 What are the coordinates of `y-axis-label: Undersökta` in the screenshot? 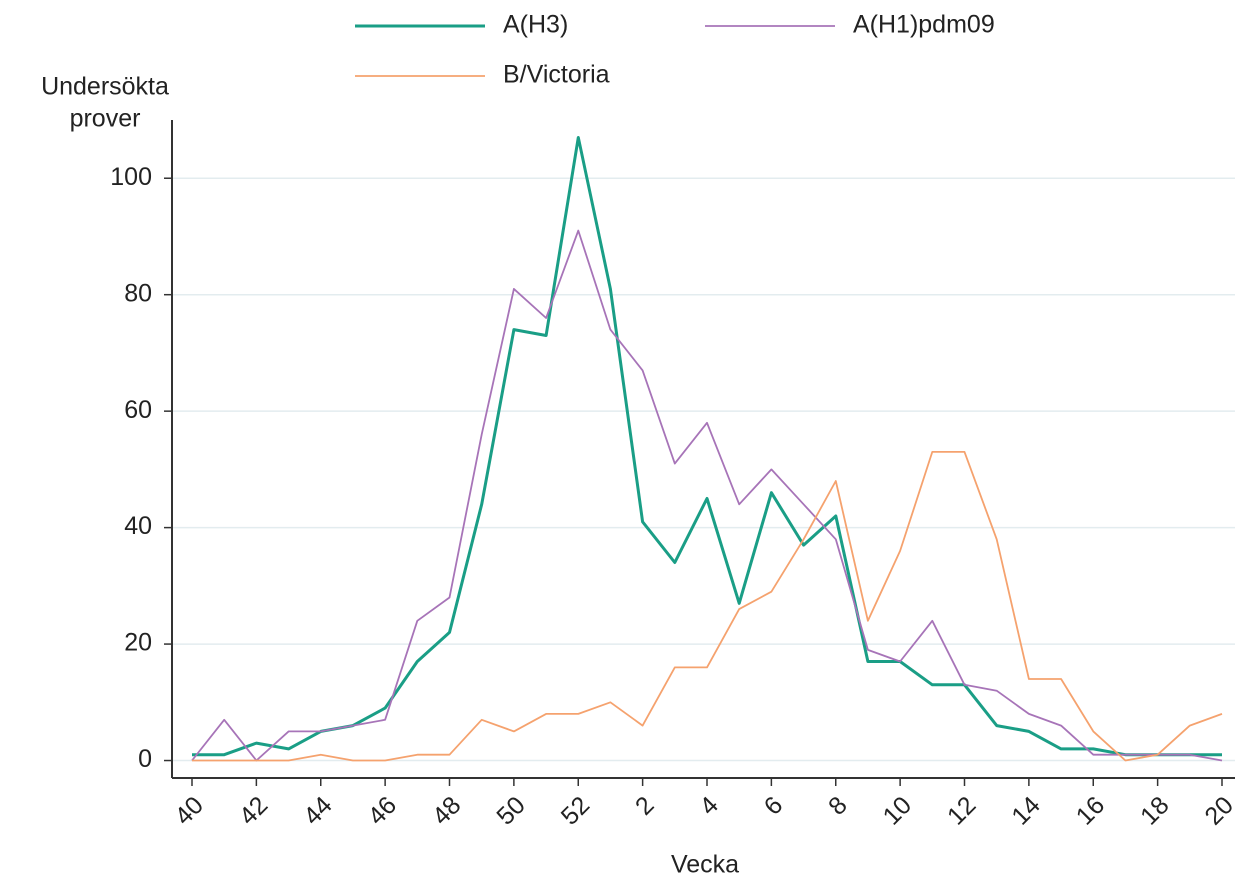 It's located at (105, 87).